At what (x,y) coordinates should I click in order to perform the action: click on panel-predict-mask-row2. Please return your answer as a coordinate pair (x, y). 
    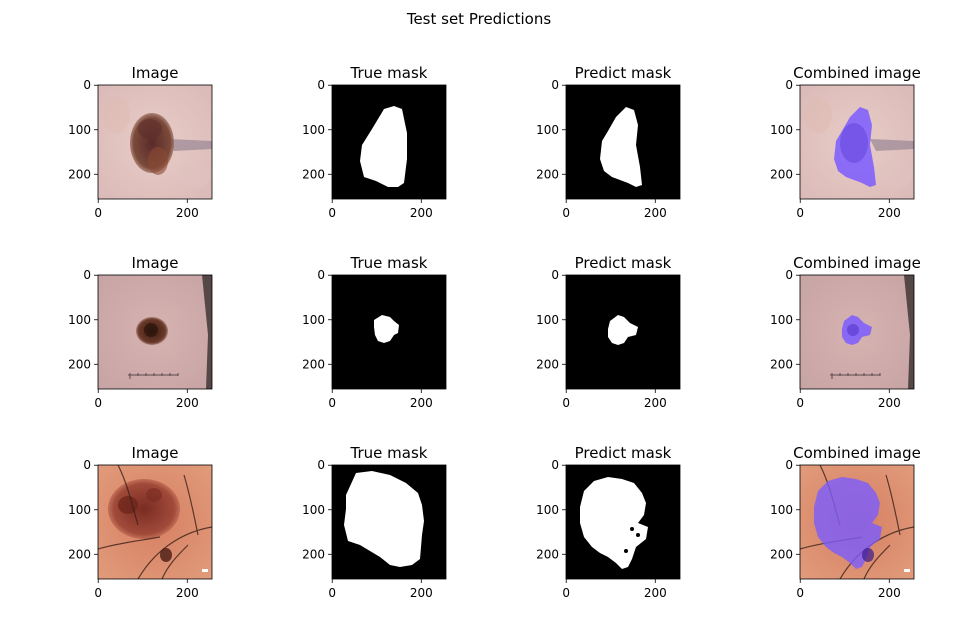
    Looking at the image, I should click on (623, 332).